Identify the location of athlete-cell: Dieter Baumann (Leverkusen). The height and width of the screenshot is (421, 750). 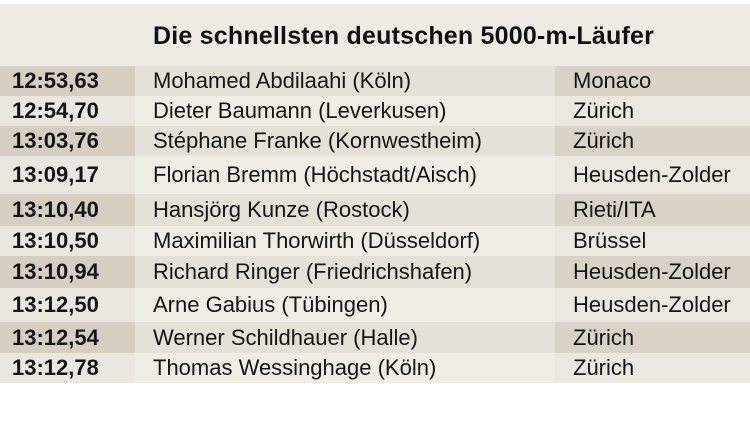
(345, 111).